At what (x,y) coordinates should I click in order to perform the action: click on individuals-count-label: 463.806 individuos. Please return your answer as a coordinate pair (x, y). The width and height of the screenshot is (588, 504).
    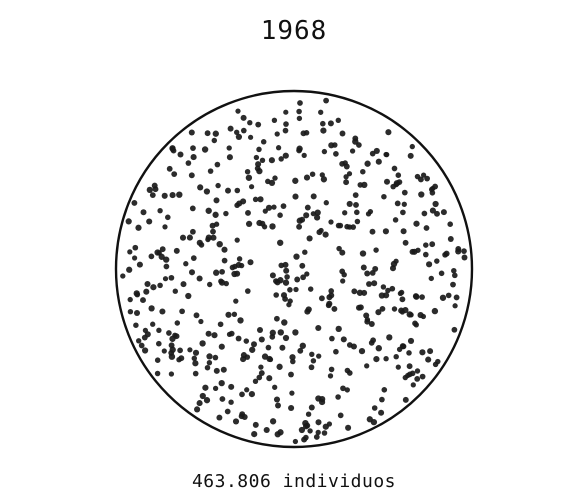
    Looking at the image, I should click on (294, 481).